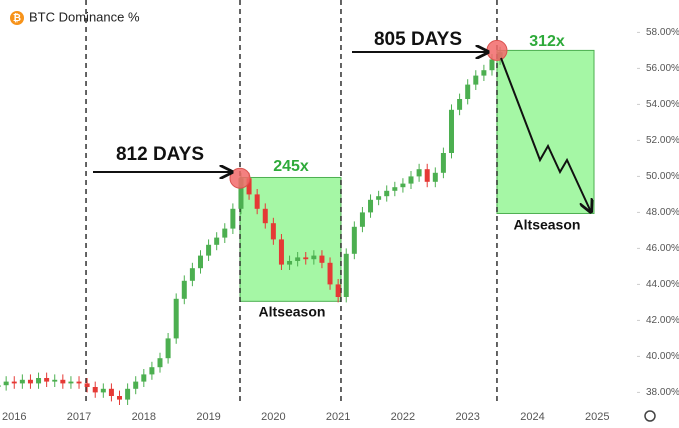 The image size is (679, 428). What do you see at coordinates (662, 320) in the screenshot?
I see `y-tick-label: 42.00%` at bounding box center [662, 320].